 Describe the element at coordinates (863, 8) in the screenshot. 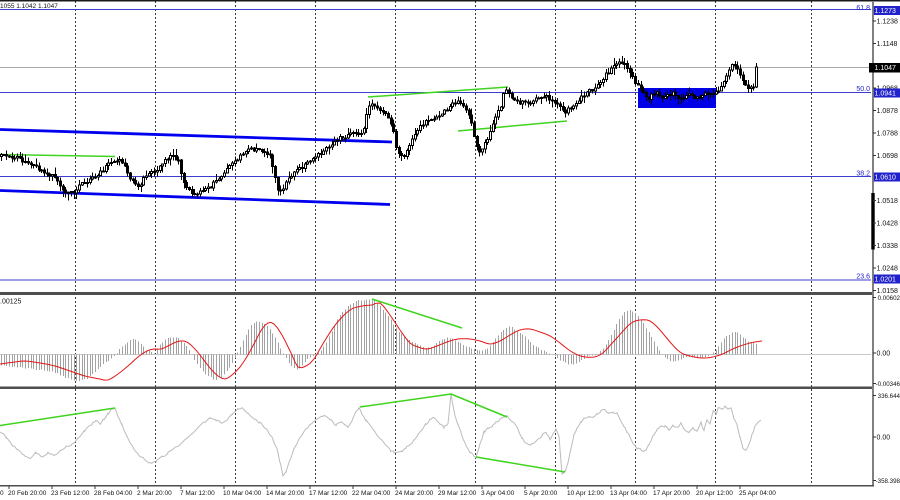

I see `svg-text: 61.8` at that location.